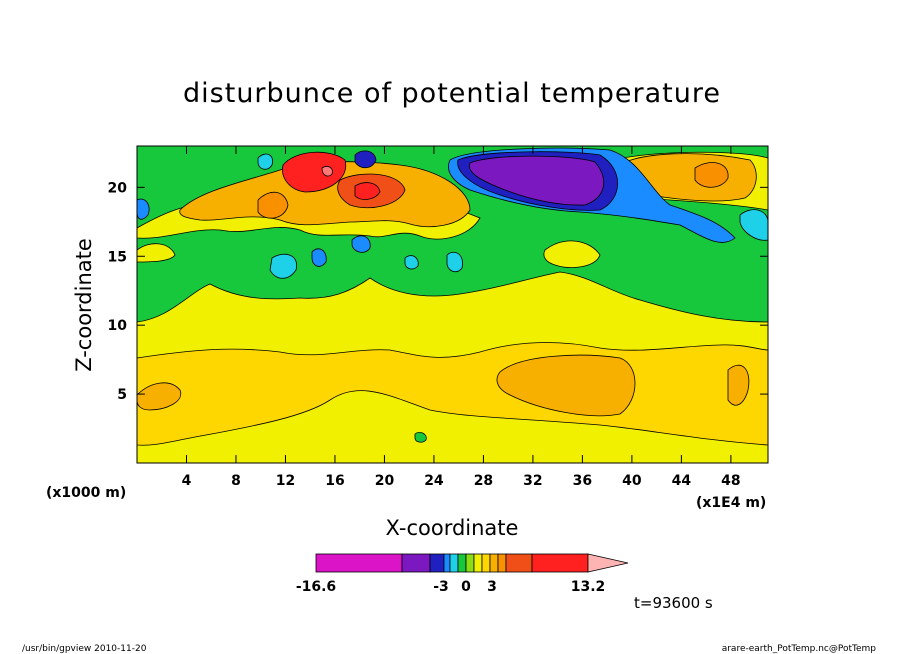  Describe the element at coordinates (84, 649) in the screenshot. I see `footer-left: /usr/bin/gpview 2010-11-20` at that location.